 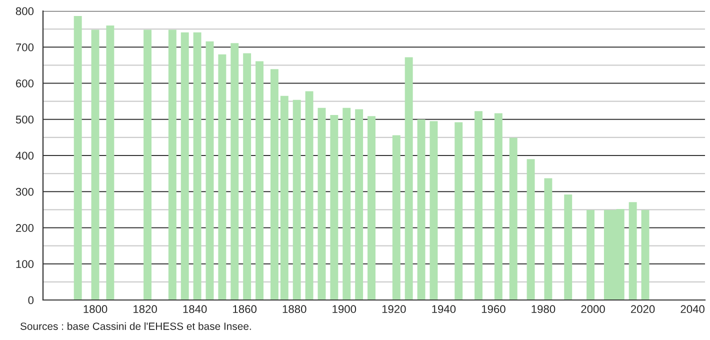 What do you see at coordinates (245, 309) in the screenshot?
I see `x-tick-label: 1860` at bounding box center [245, 309].